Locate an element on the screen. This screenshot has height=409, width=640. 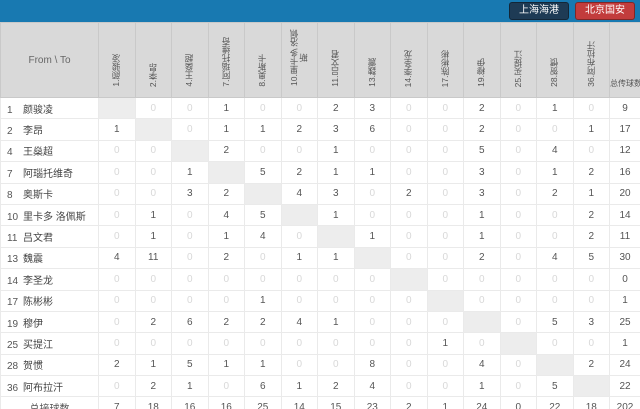
row-total-cell: 14 is located at coordinates (624, 215).